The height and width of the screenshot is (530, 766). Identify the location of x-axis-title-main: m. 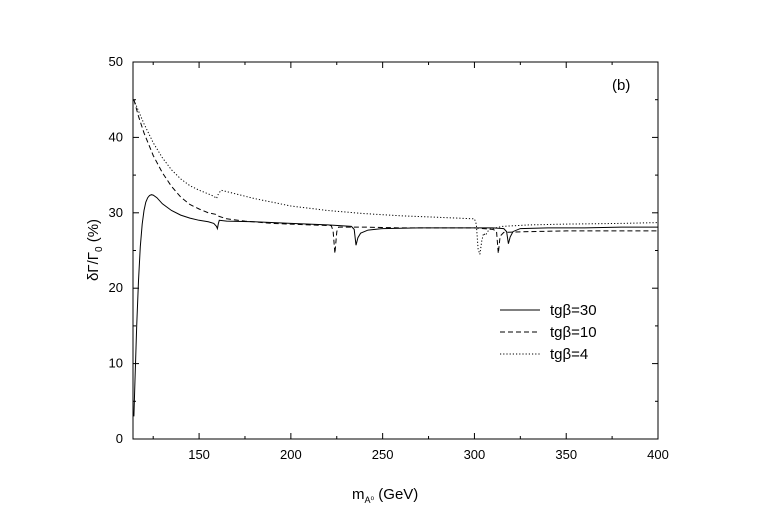
(358, 494).